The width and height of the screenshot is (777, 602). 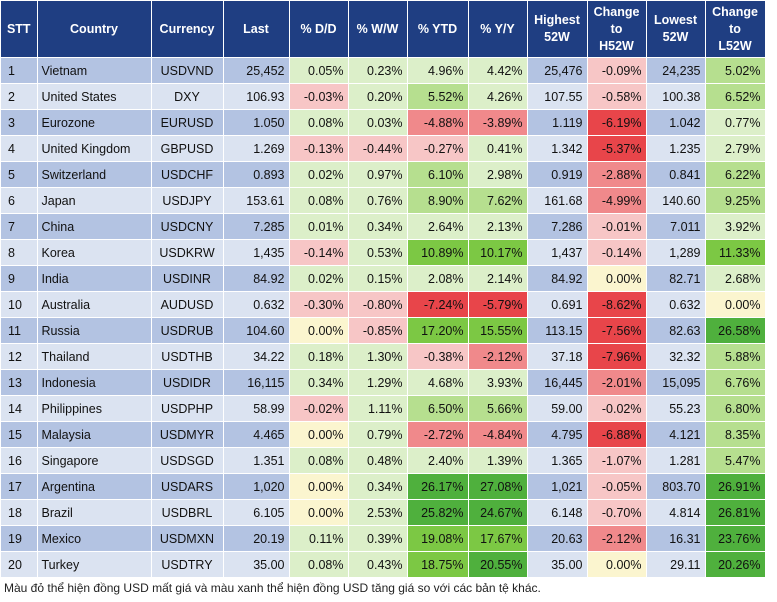 I want to click on cell-ww: -0.44%, so click(x=378, y=148).